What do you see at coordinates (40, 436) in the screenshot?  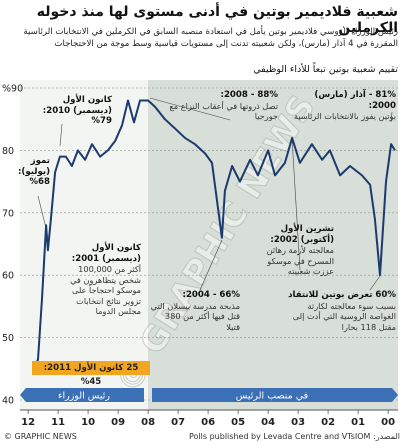 I see `credit: © GRAPHIC NEWS` at bounding box center [40, 436].